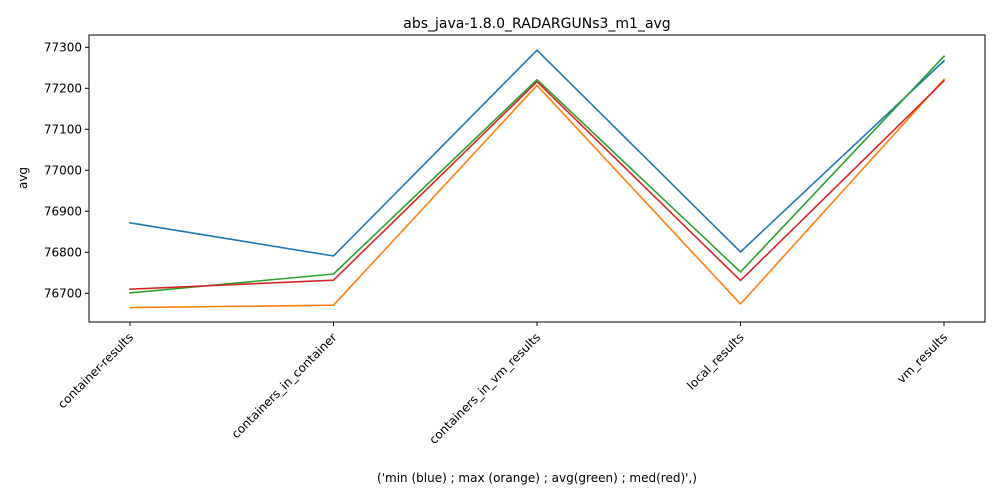 This screenshot has height=500, width=1000. What do you see at coordinates (536, 24) in the screenshot?
I see `chart-title: abs_java-1.8.0_RADARGUNs3_m1_avg` at bounding box center [536, 24].